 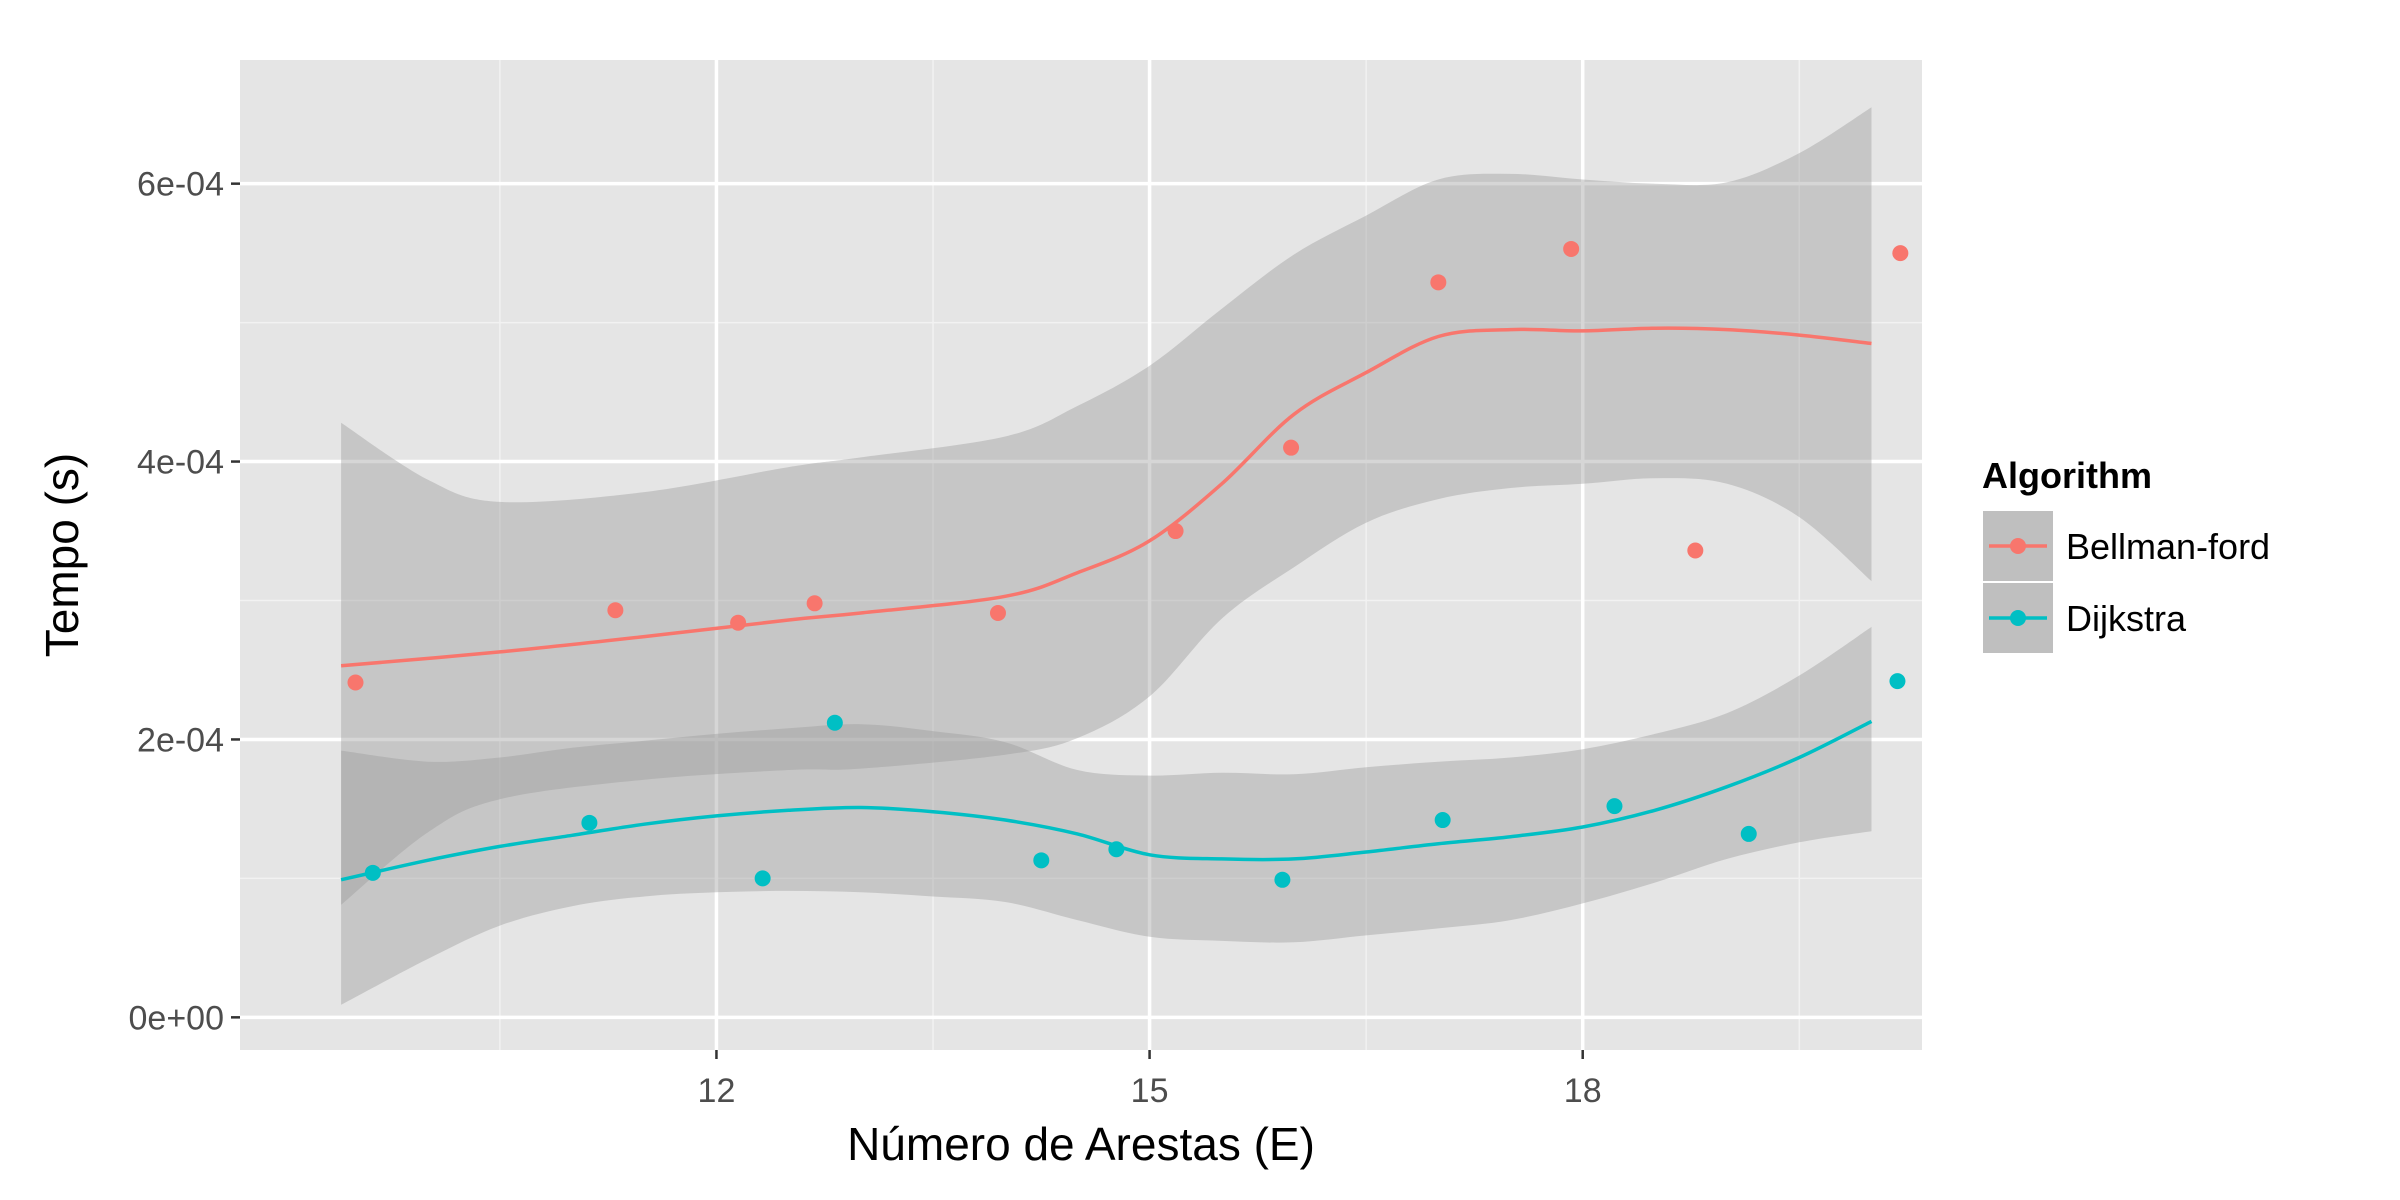 What do you see at coordinates (2125, 582) in the screenshot?
I see `legend-keys: Bellman-ford Dijkstra` at bounding box center [2125, 582].